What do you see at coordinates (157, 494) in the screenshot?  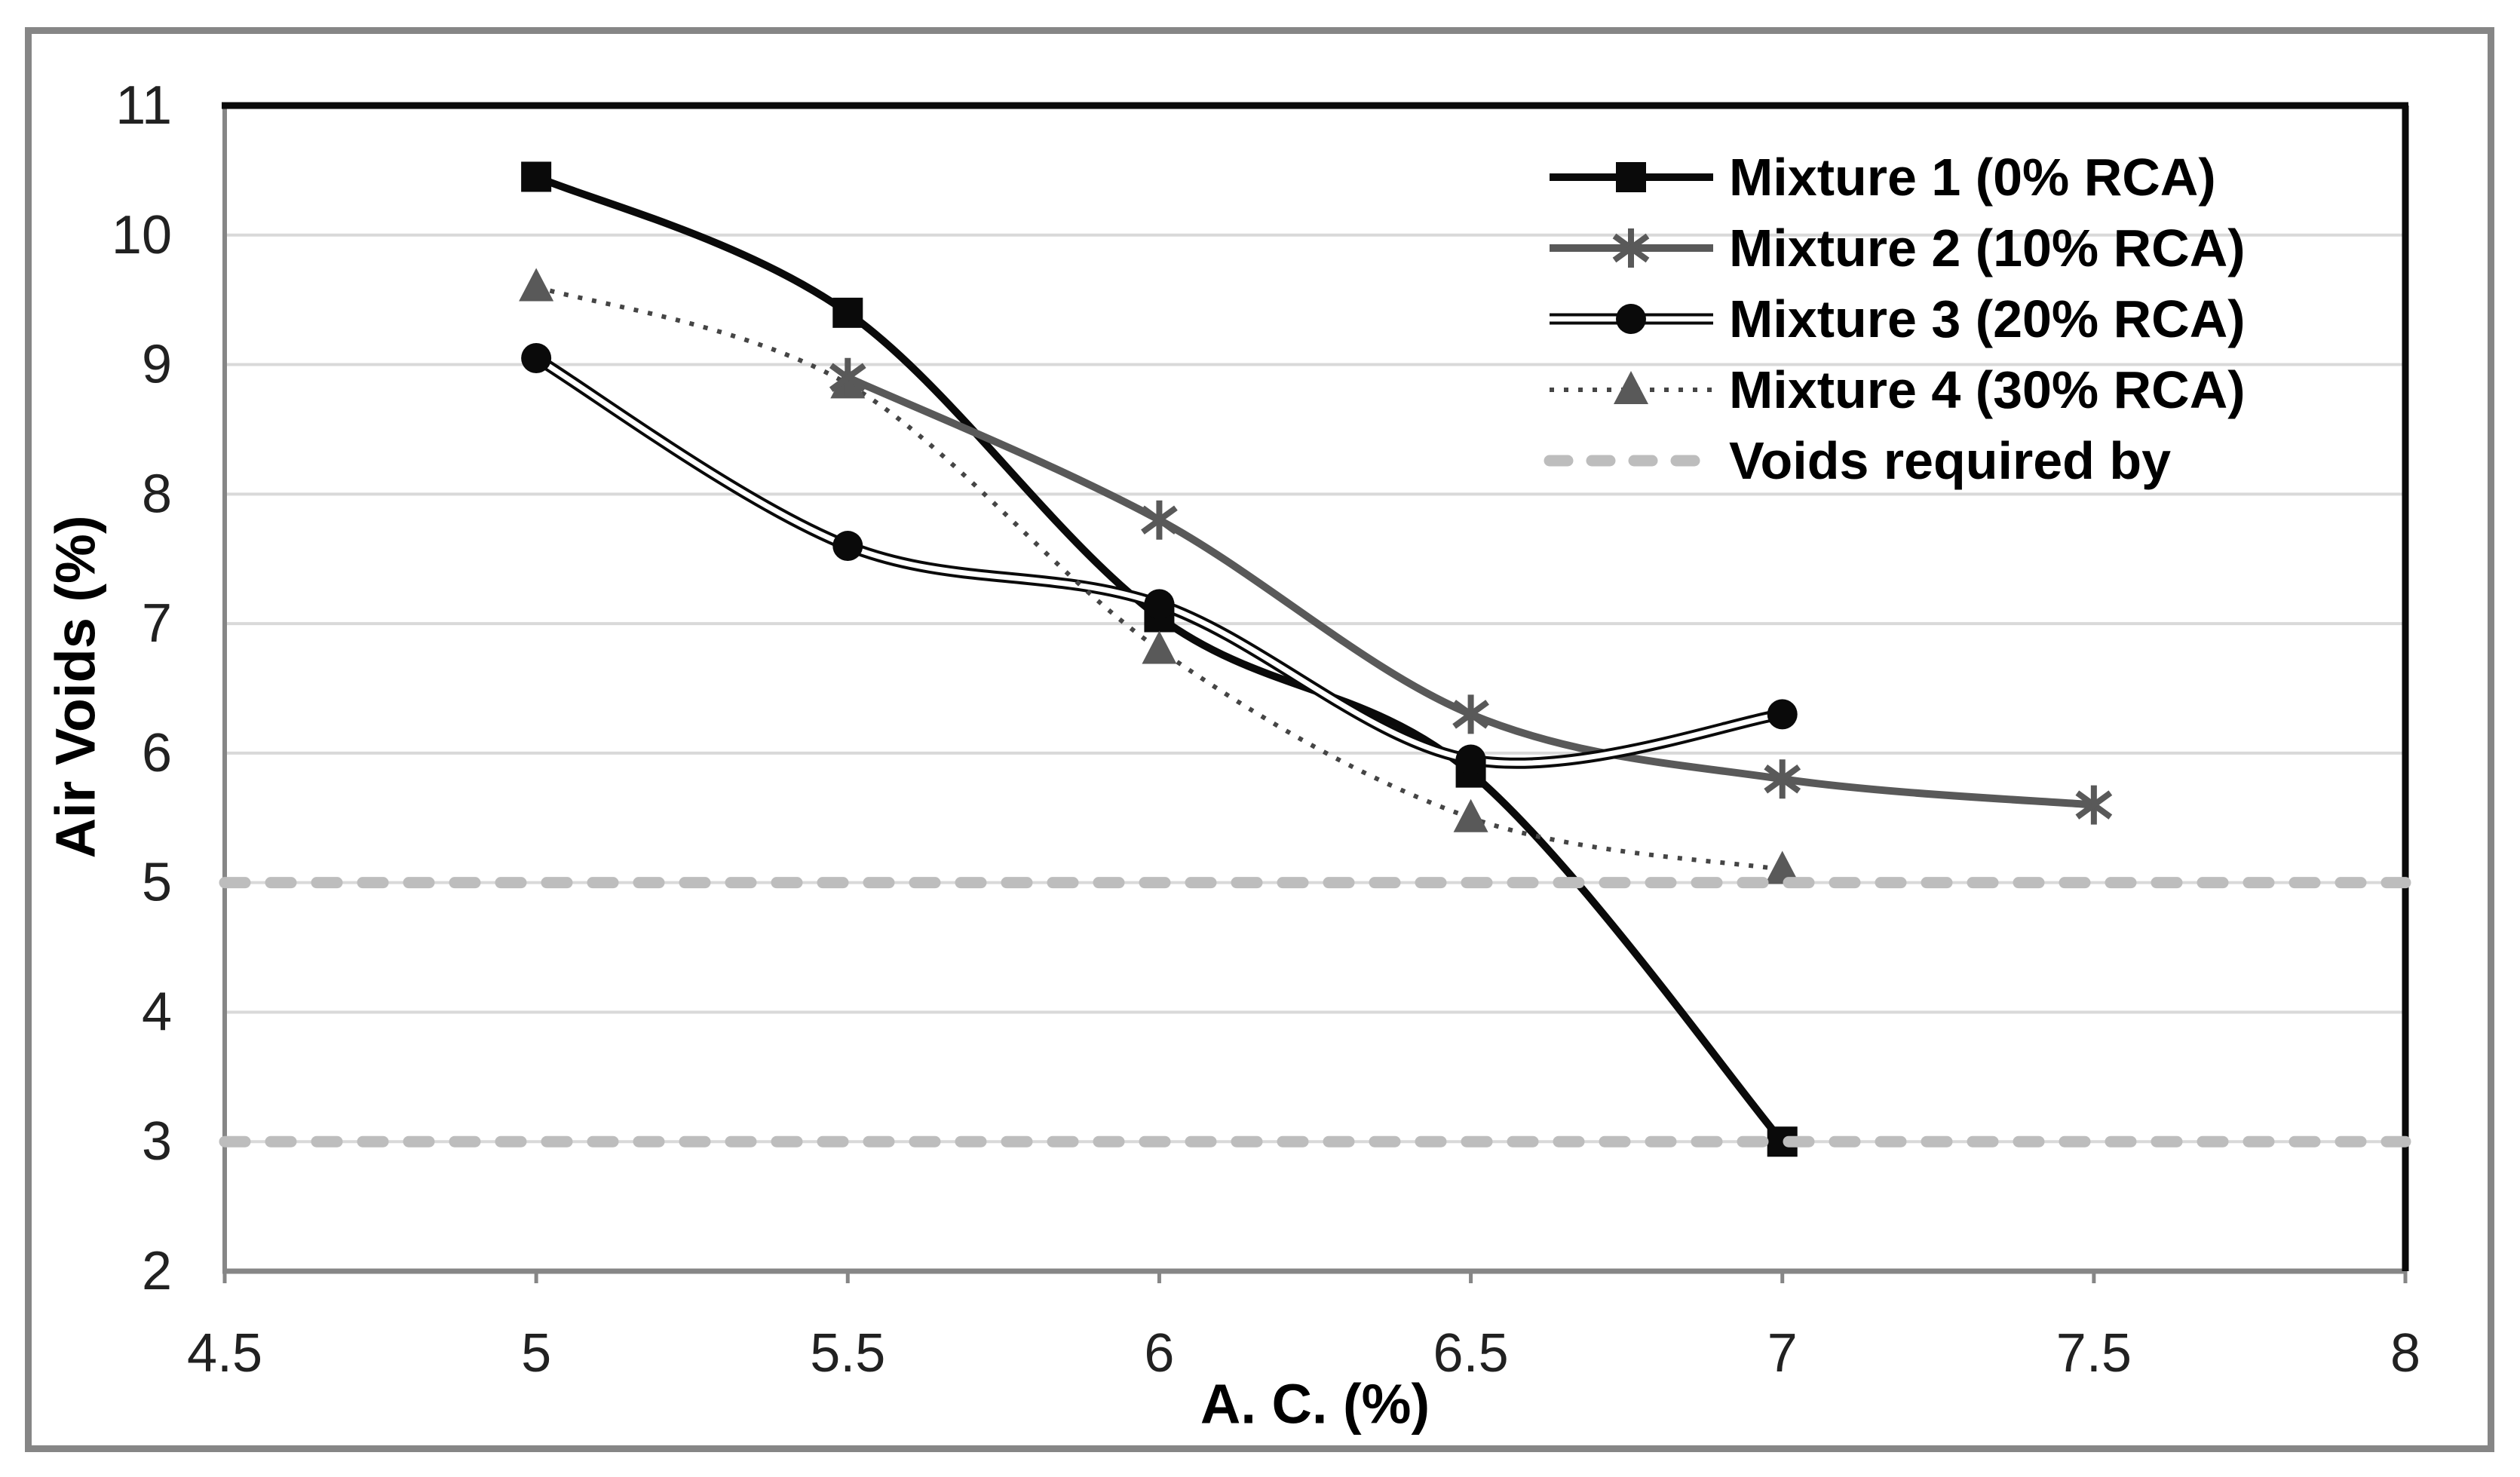 I see `y-tick-label: 8` at bounding box center [157, 494].